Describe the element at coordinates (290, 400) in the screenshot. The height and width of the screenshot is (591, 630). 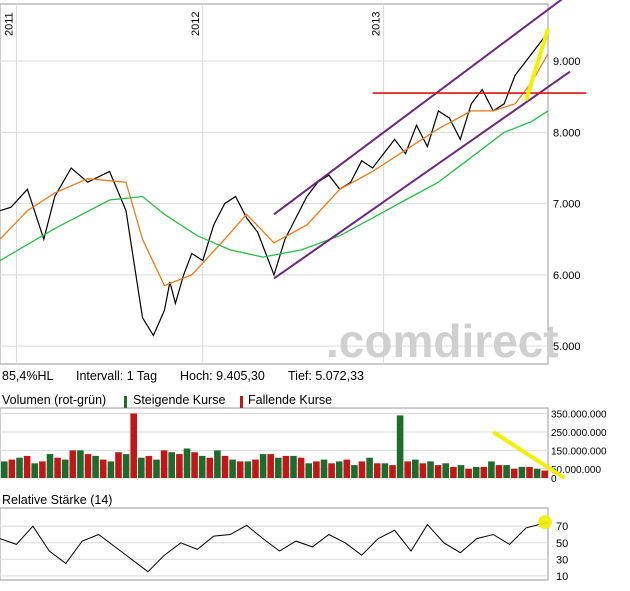
I see `falling-legend-label: Fallende Kurse` at that location.